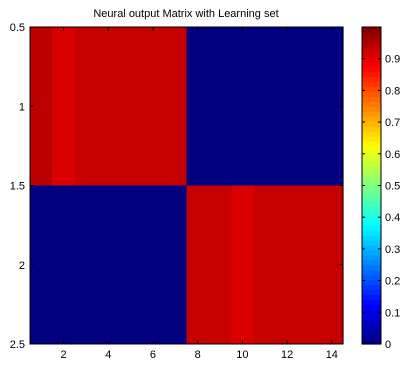  What do you see at coordinates (392, 123) in the screenshot?
I see `colorbar-tick-label: 0.7` at bounding box center [392, 123].